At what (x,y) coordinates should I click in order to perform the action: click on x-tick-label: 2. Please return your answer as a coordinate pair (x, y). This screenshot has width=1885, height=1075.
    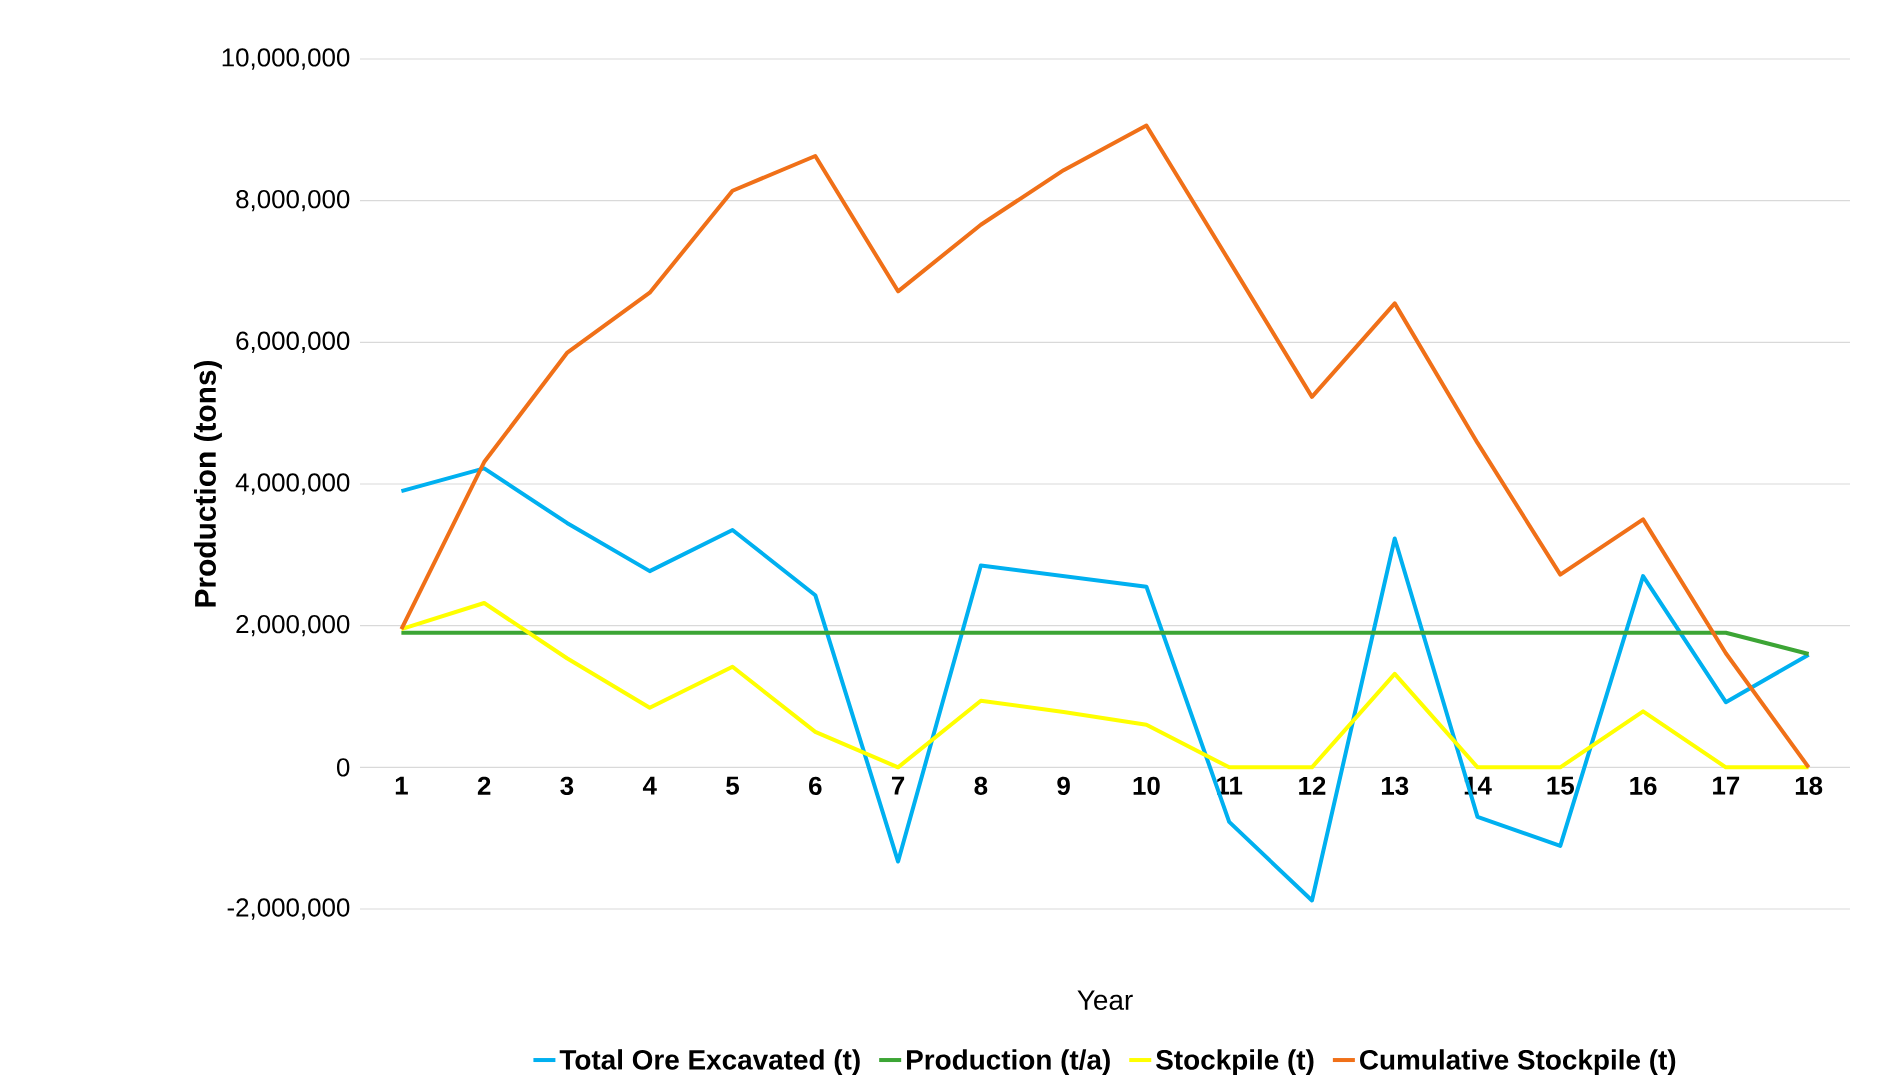
    Looking at the image, I should click on (484, 785).